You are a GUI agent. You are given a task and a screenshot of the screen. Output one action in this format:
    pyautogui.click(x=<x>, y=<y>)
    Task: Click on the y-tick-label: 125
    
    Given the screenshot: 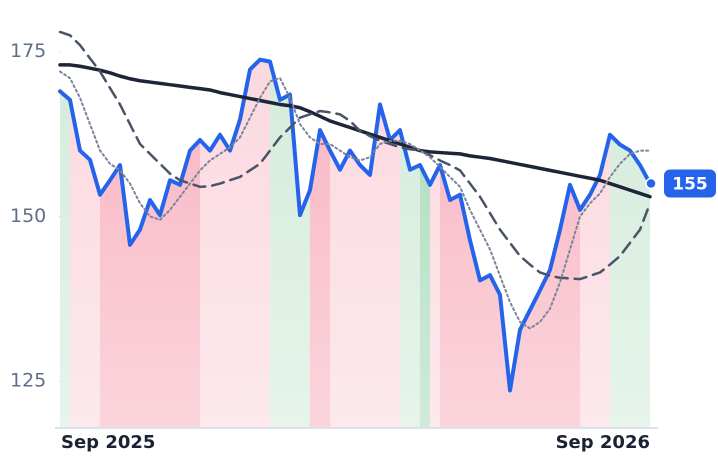 What is the action you would take?
    pyautogui.click(x=28, y=381)
    